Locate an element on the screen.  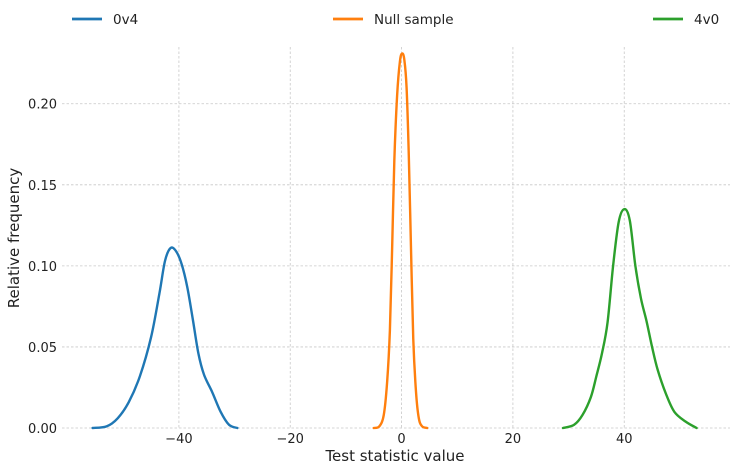
legend-label: Null sample is located at coordinates (414, 20).